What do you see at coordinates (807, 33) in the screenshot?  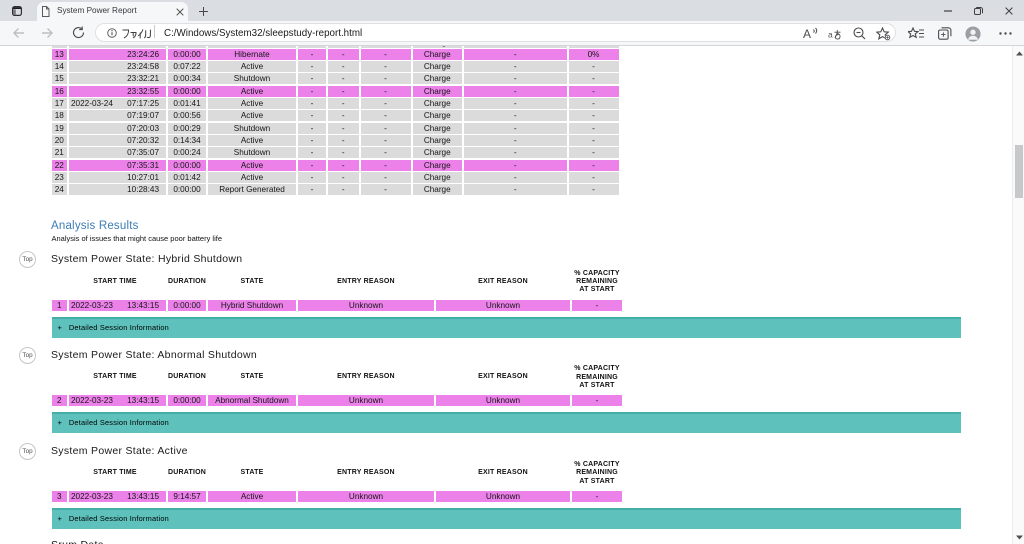 I see `svg-text: A` at bounding box center [807, 33].